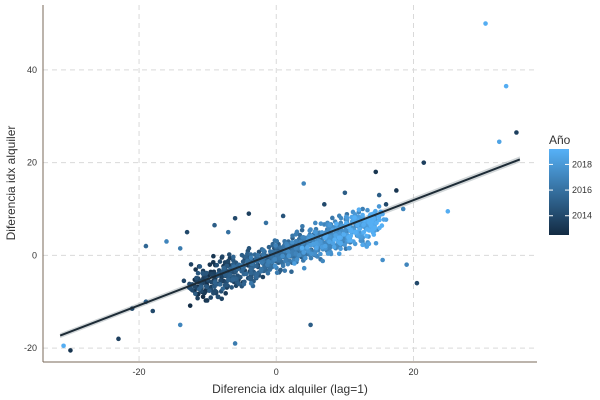  Describe the element at coordinates (290, 389) in the screenshot. I see `x-axis-title: Diferencia idx alquiler (lag=1)` at that location.